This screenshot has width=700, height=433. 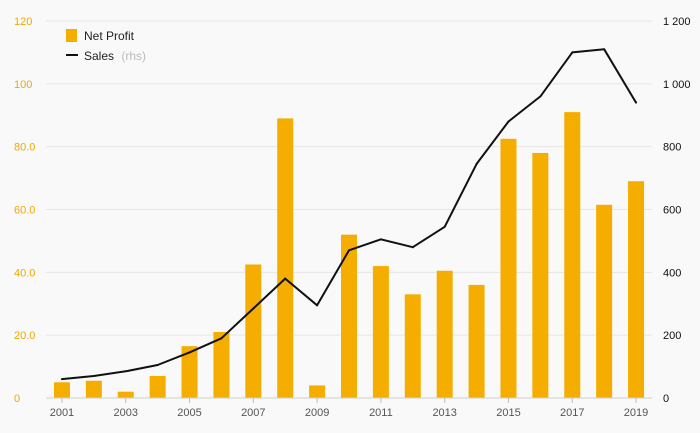 I want to click on legend: Net Profit Sales (rhs), so click(x=106, y=46).